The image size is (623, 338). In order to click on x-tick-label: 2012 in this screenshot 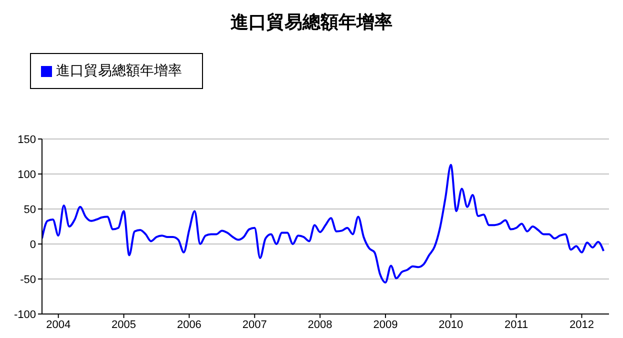, I will do `click(582, 324)`.